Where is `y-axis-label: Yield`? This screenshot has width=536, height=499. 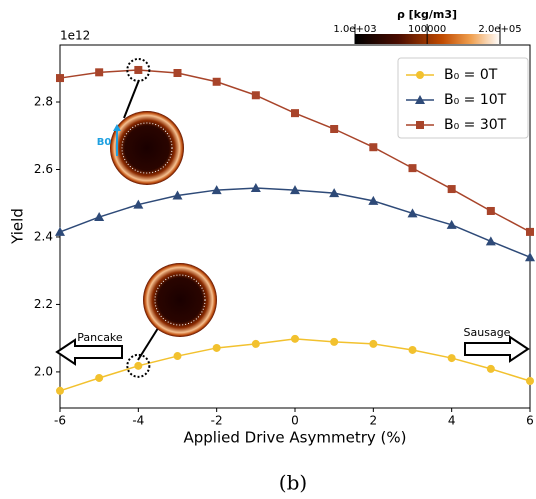
y-axis-label: Yield is located at coordinates (18, 226).